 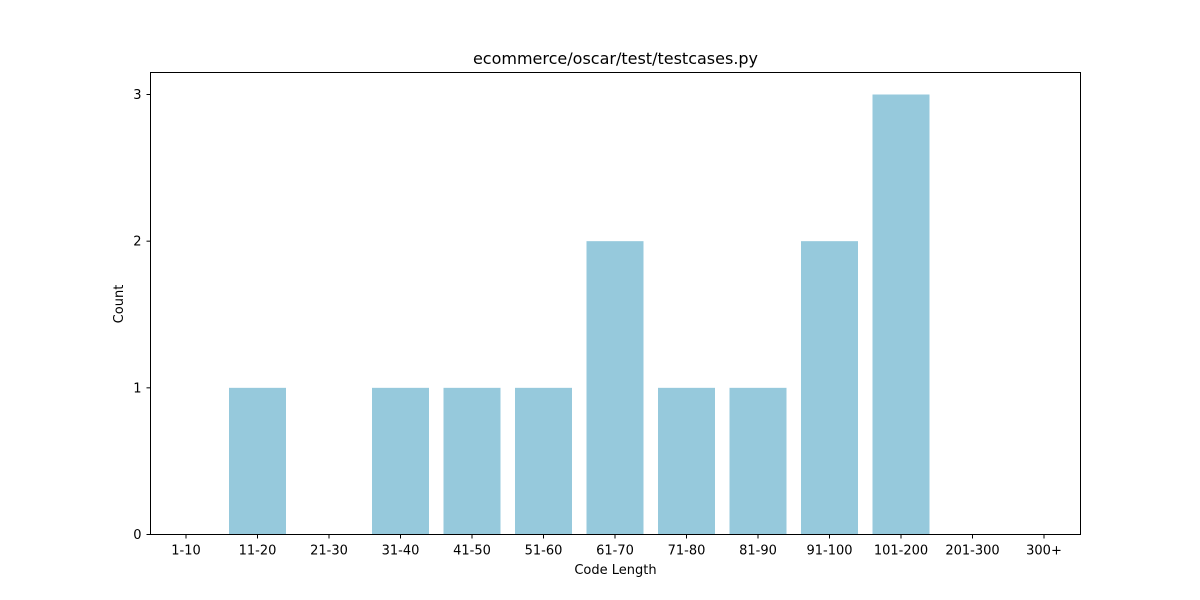 What do you see at coordinates (401, 551) in the screenshot?
I see `x-tick-label: 31-40` at bounding box center [401, 551].